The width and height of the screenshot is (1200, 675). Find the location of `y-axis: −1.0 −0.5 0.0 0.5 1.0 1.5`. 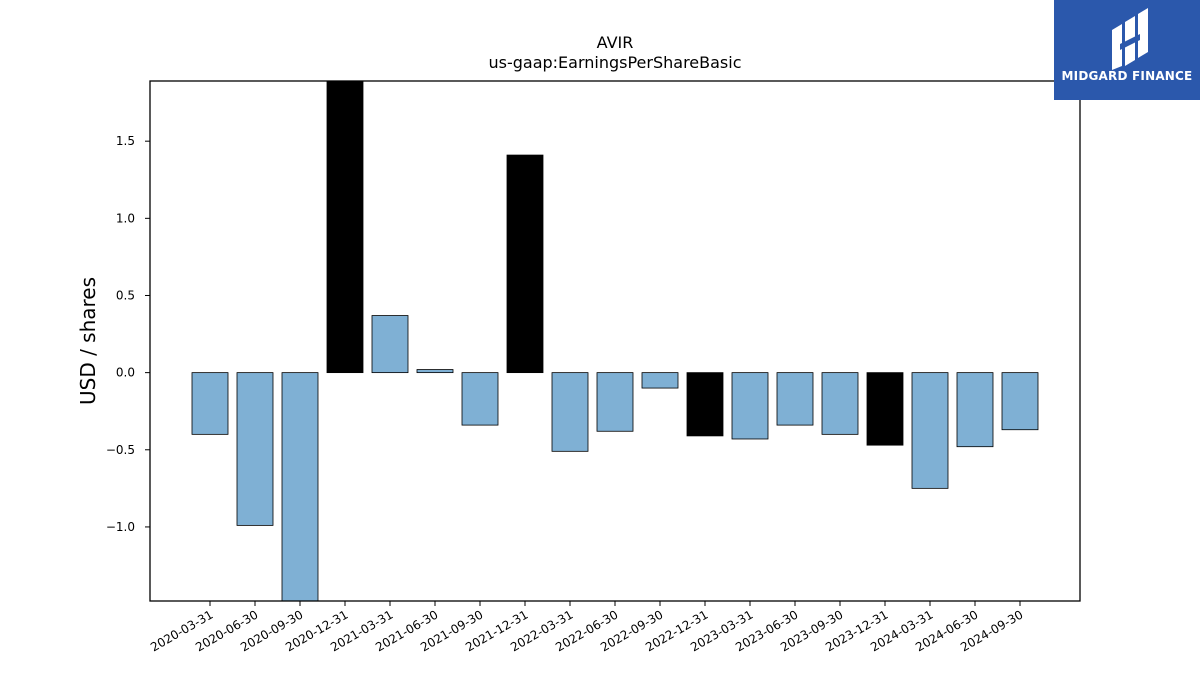

y-axis: −1.0 −0.5 0.0 0.5 1.0 1.5 is located at coordinates (128, 334).